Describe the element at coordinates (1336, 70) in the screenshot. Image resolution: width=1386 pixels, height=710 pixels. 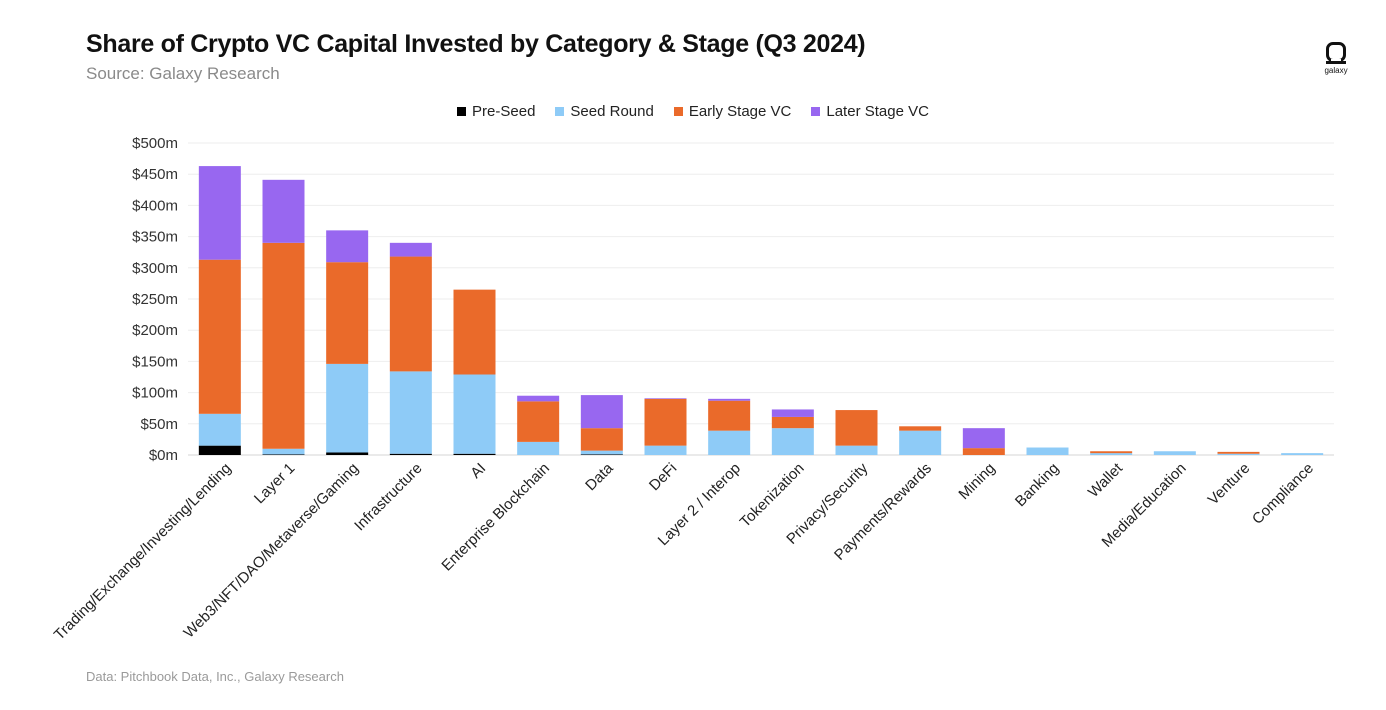
I see `logo-text: galaxy` at that location.